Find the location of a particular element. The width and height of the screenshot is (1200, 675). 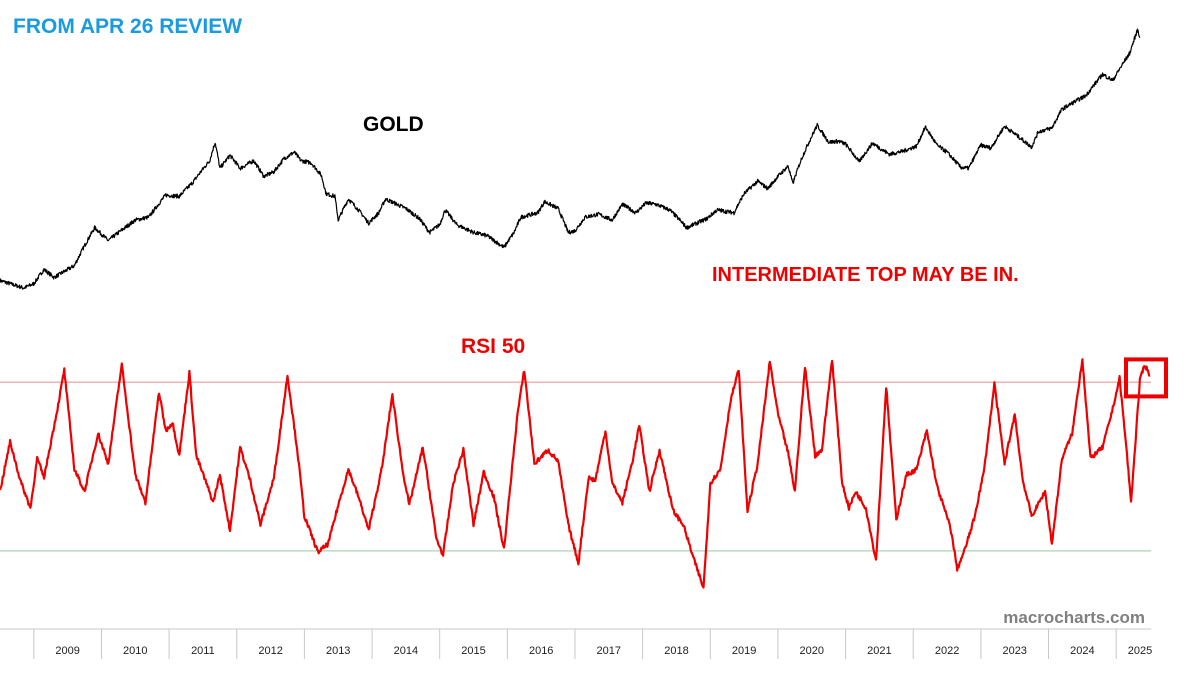

warning-annotation: INTERMEDIATE TOP MAY BE IN. is located at coordinates (865, 275).